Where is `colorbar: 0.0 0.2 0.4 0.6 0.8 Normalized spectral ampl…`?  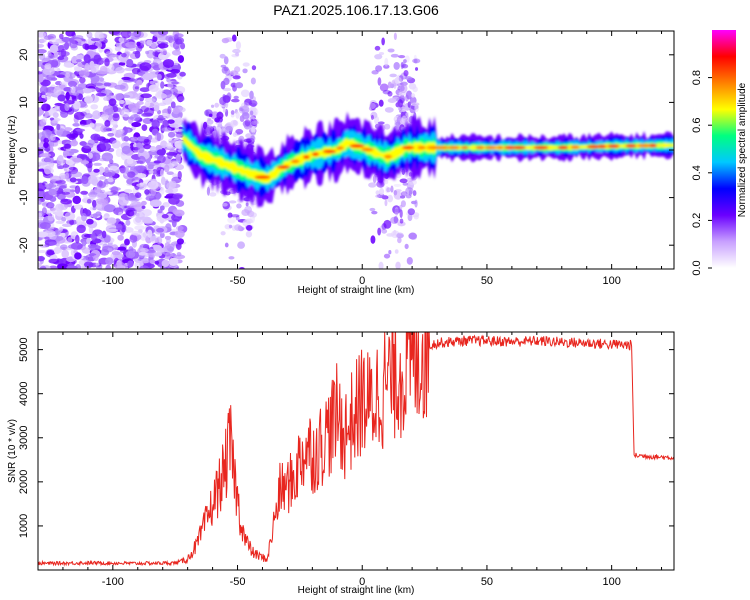 colorbar: 0.0 0.2 0.4 0.6 0.8 Normalized spectral ampl… is located at coordinates (719, 153).